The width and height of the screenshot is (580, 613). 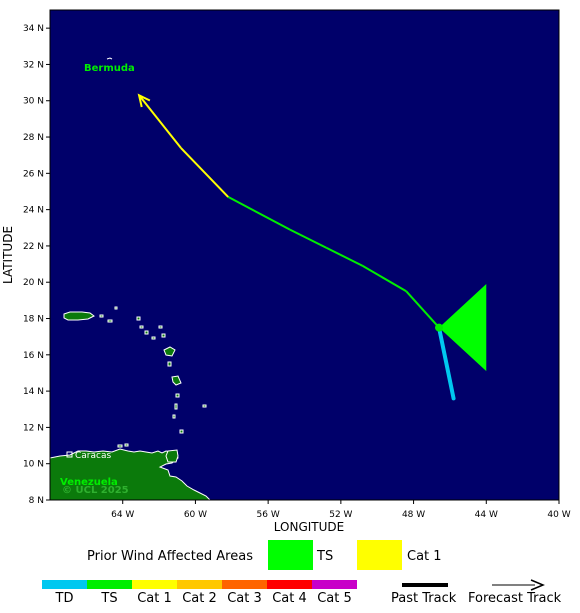 What do you see at coordinates (558, 515) in the screenshot?
I see `x-tick-label: 40 W` at bounding box center [558, 515].